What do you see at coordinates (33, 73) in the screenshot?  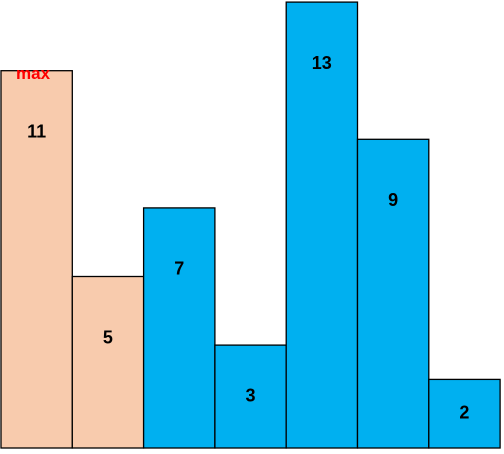 I see `max-annotation: max` at bounding box center [33, 73].